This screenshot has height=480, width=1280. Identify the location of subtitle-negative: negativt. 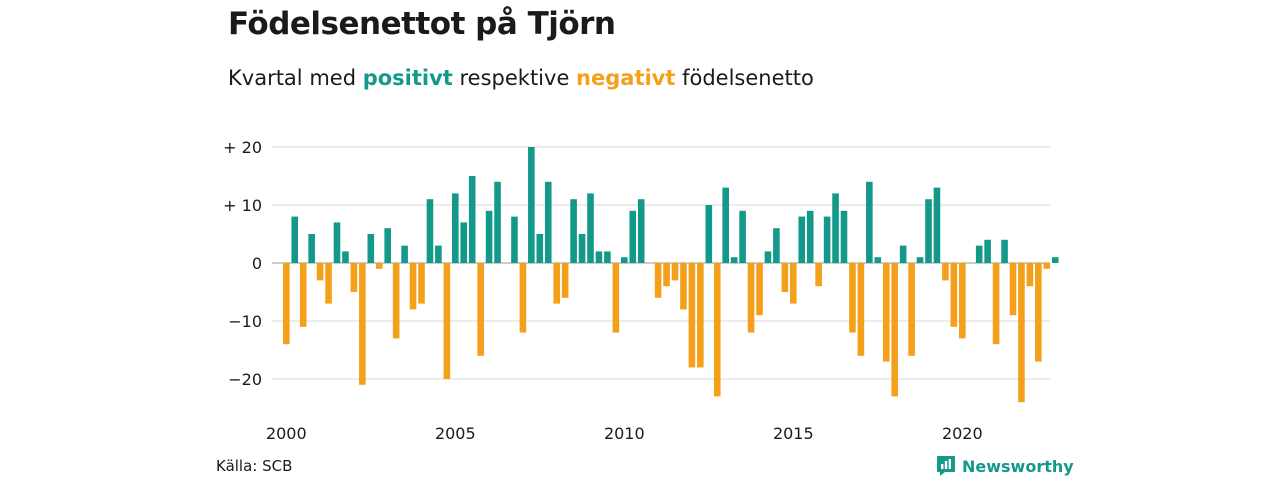
(626, 78).